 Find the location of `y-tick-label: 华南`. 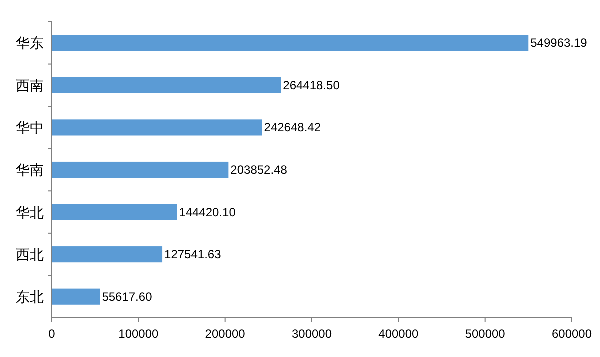

y-tick-label: 华南 is located at coordinates (30, 170).